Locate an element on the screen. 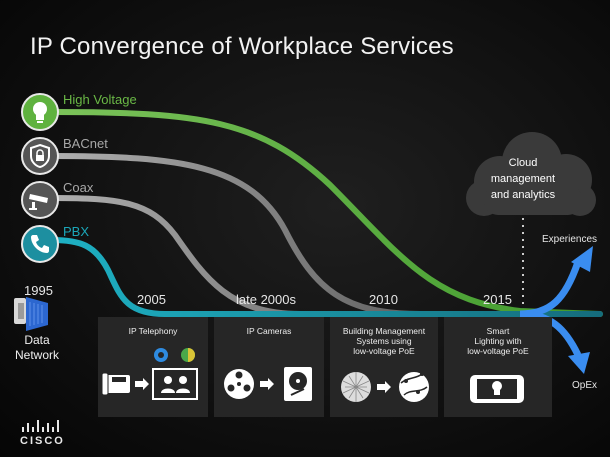 The width and height of the screenshot is (610, 457). panel-title: IP Telephony is located at coordinates (153, 331).